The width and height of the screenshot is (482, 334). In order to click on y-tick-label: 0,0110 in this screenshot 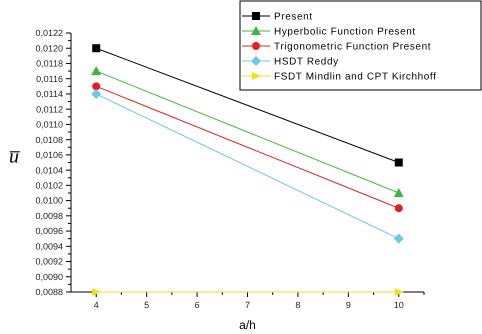, I will do `click(49, 125)`.